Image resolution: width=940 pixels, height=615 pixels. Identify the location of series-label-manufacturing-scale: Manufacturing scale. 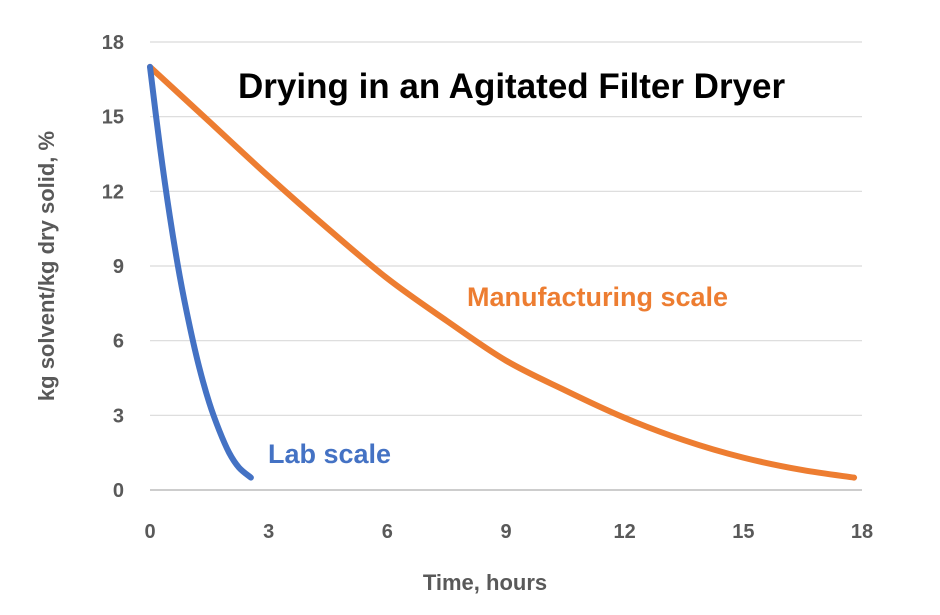
(597, 297).